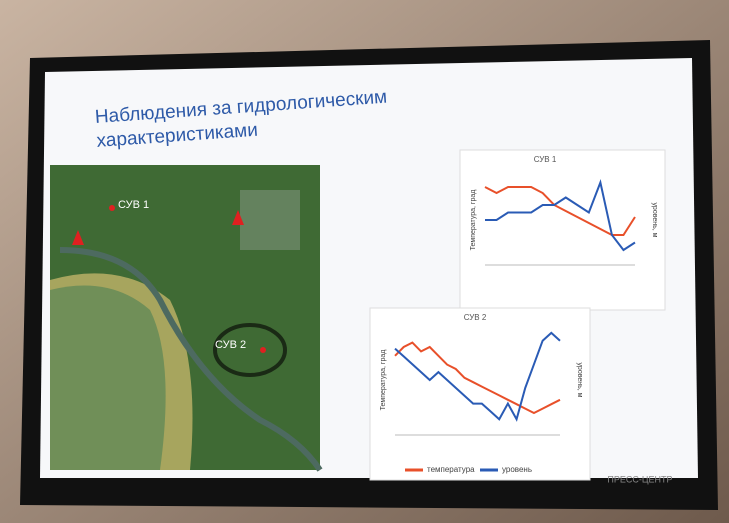  What do you see at coordinates (475, 317) in the screenshot?
I see `chart-title: СУВ 2` at bounding box center [475, 317].